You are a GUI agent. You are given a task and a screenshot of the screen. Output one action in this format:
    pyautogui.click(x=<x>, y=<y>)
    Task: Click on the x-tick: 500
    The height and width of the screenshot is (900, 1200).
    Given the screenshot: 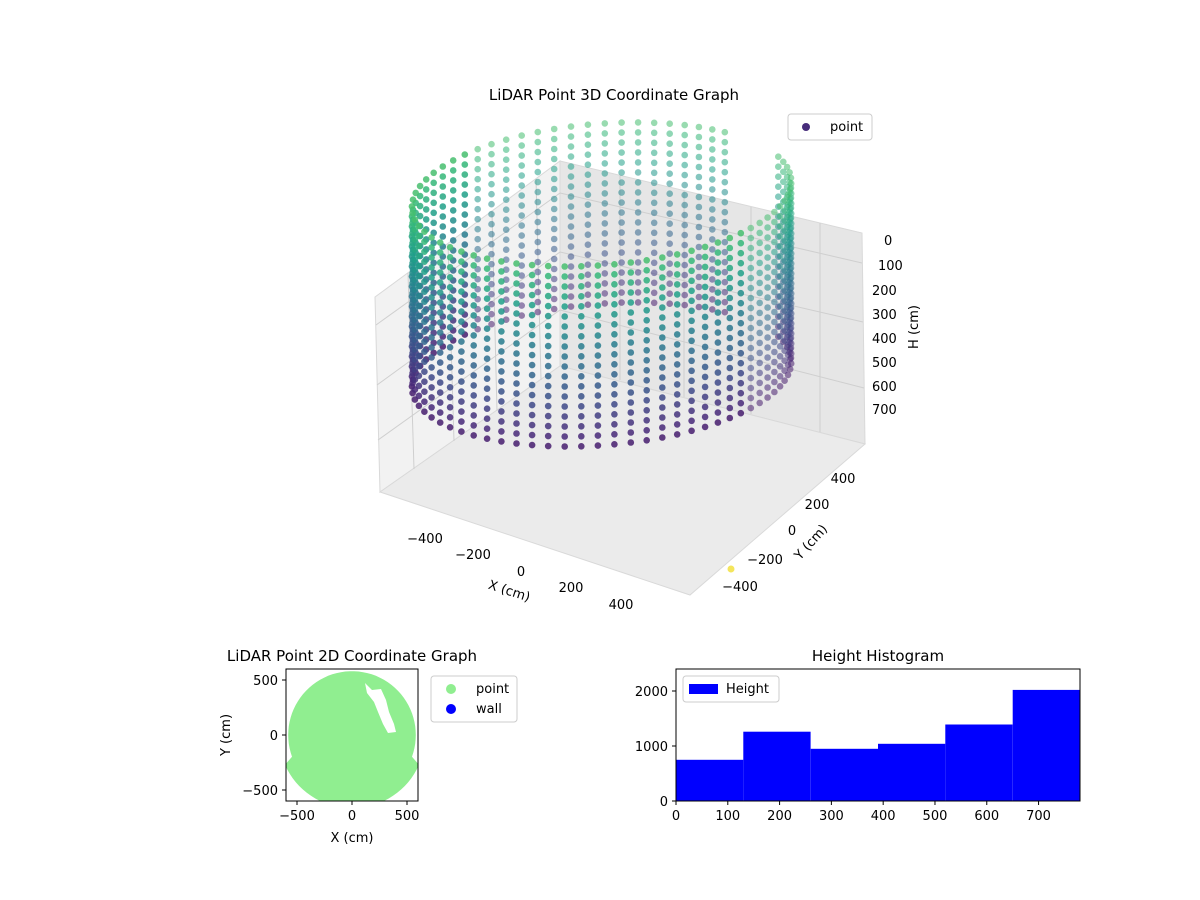 What is the action you would take?
    pyautogui.click(x=407, y=816)
    